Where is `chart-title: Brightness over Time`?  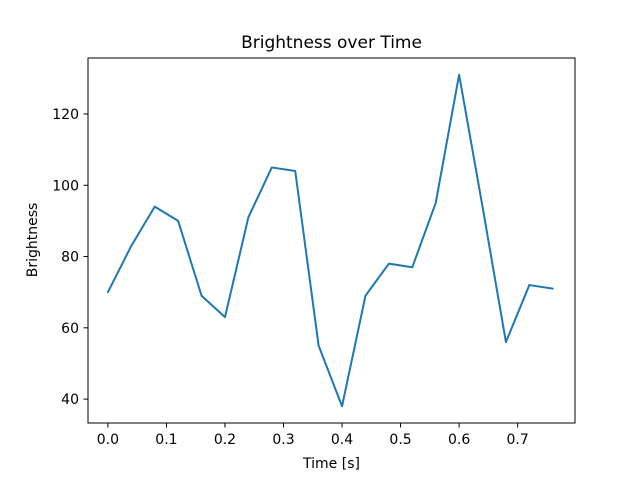 chart-title: Brightness over Time is located at coordinates (331, 43).